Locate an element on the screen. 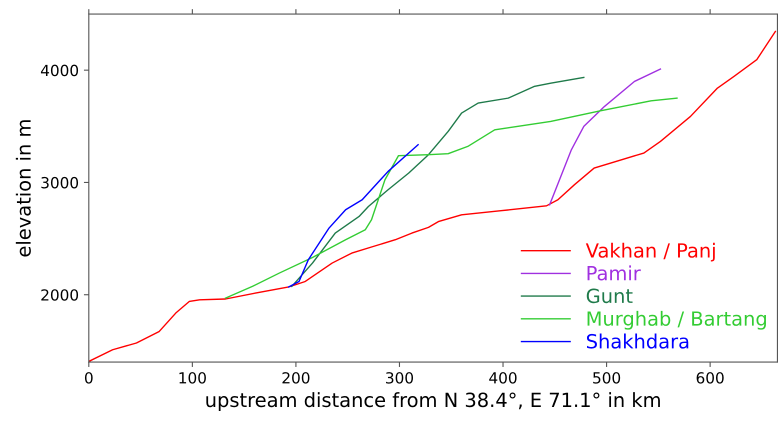 Image resolution: width=779 pixels, height=425 pixels. x-tick-label: 500 is located at coordinates (606, 378).